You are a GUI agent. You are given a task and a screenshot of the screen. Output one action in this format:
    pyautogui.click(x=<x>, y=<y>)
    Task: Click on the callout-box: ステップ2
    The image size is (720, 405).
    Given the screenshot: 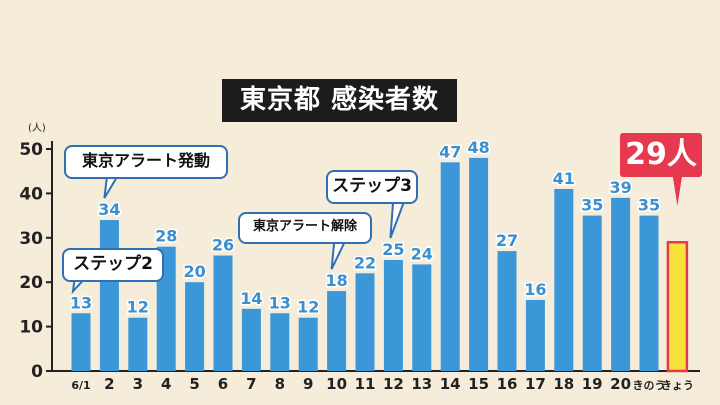 What is the action you would take?
    pyautogui.click(x=113, y=265)
    